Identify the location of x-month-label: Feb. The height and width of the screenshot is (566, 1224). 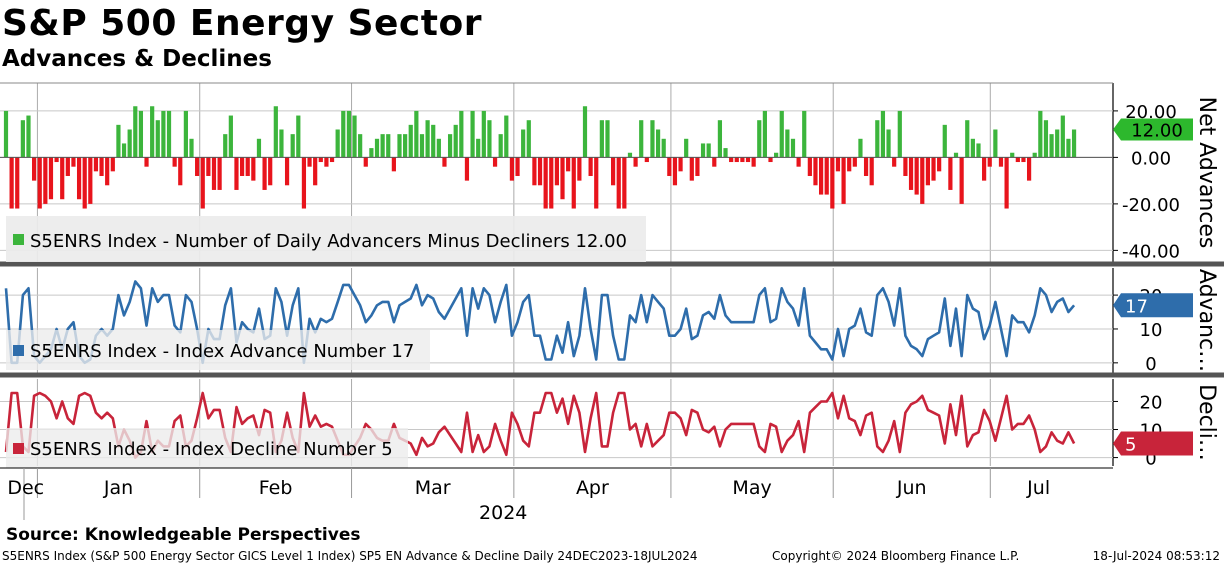
(276, 488).